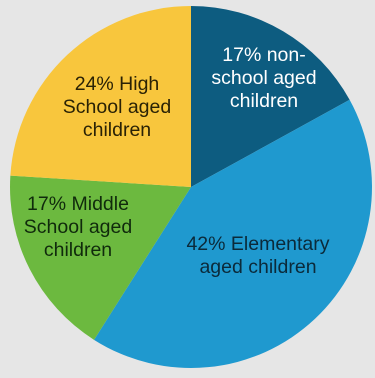 This screenshot has height=378, width=375. Describe the element at coordinates (257, 267) in the screenshot. I see `pie-slice-label-line: aged children` at that location.